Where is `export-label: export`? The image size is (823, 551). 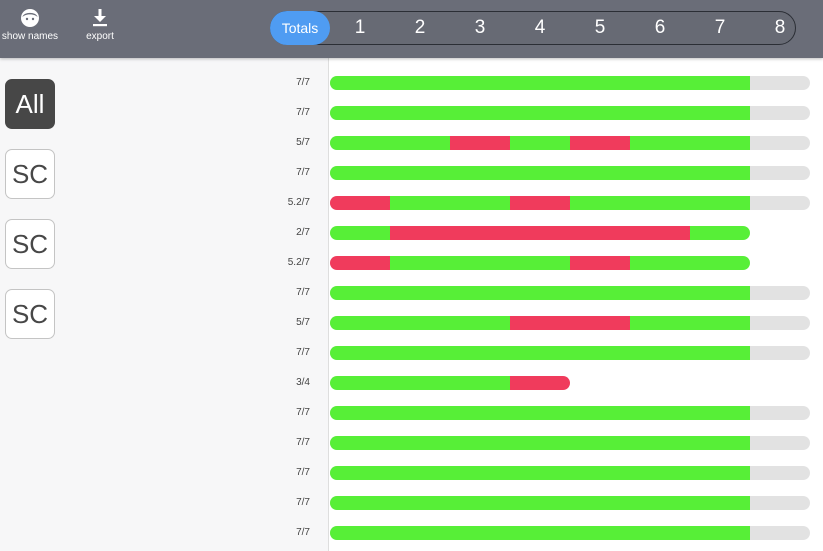
export-label: export is located at coordinates (100, 36).